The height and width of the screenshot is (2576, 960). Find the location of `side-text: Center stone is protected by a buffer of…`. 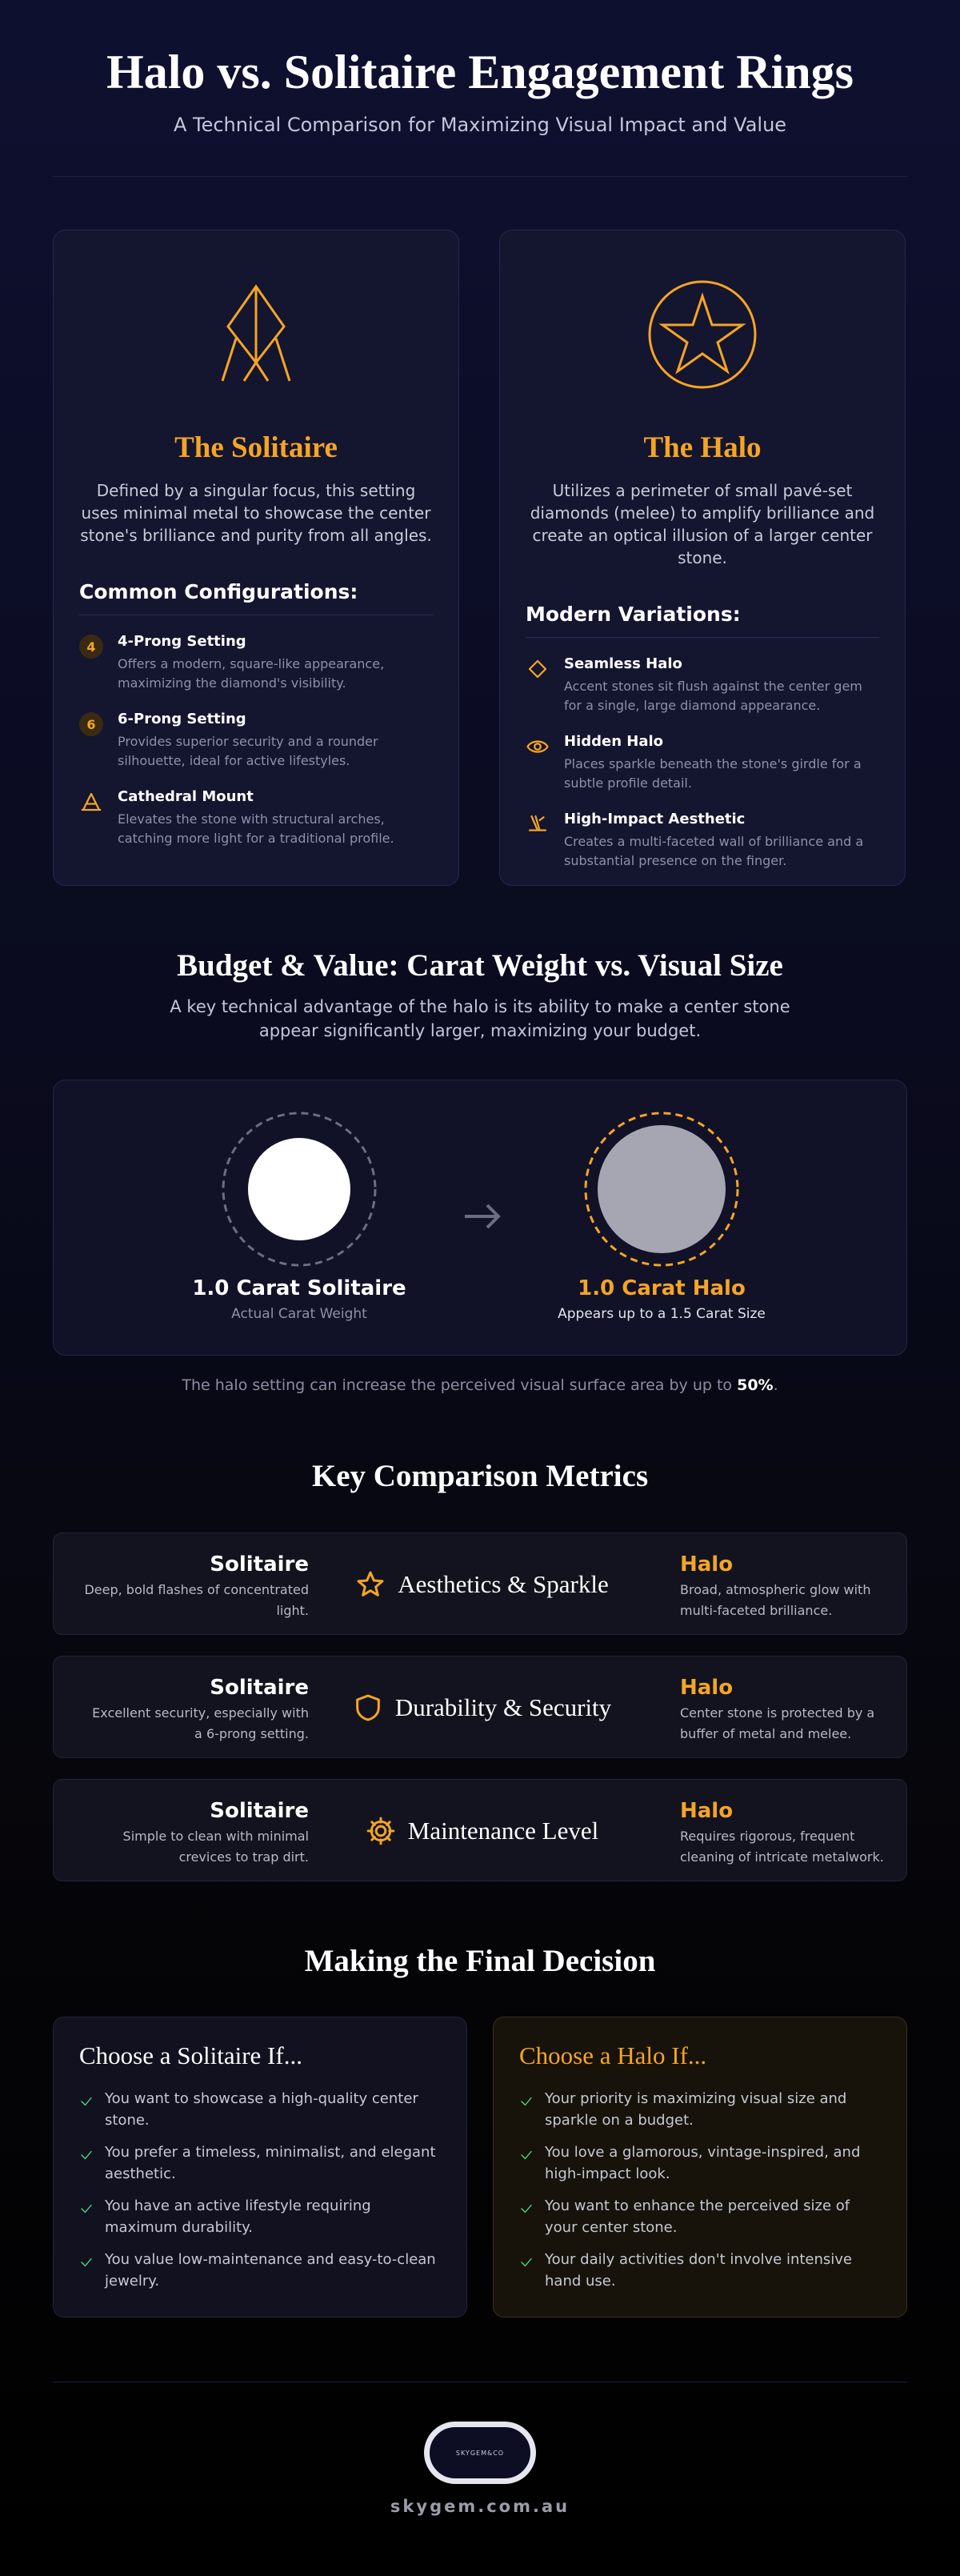

side-text: Center stone is protected by a buffer of… is located at coordinates (777, 1723).